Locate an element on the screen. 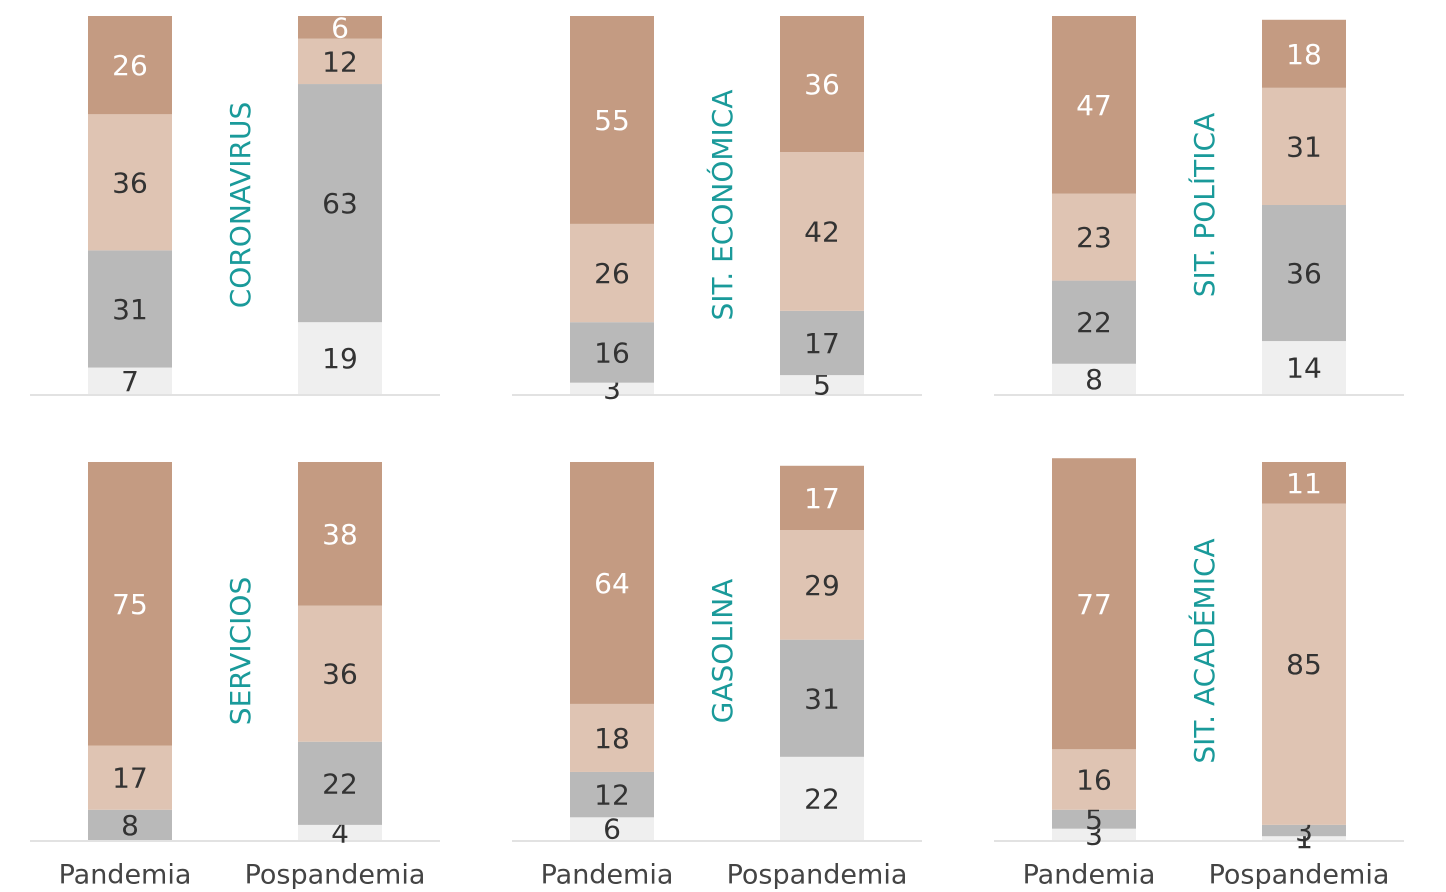 The image size is (1446, 892). chart-title: SIT. POLÍTICA is located at coordinates (1204, 205).